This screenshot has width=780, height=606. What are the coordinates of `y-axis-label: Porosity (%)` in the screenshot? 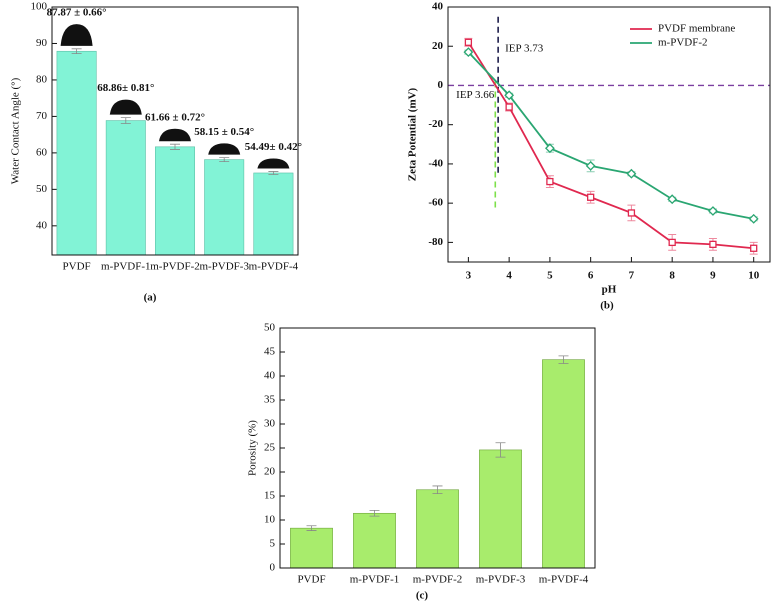 It's located at (253, 448).